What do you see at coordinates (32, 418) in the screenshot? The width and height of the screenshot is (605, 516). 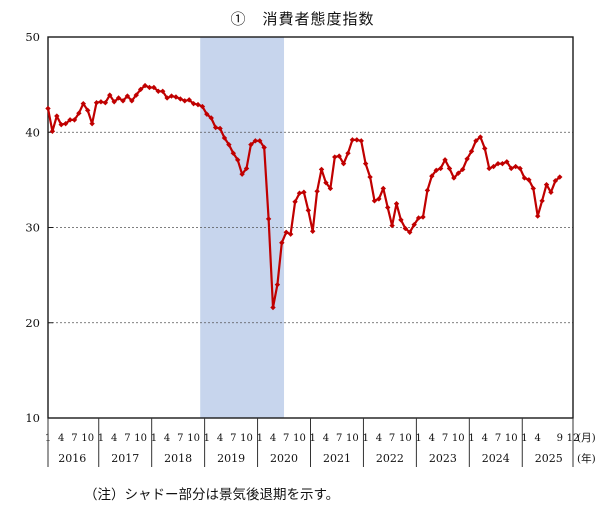 I see `y-axis-label: 10` at bounding box center [32, 418].